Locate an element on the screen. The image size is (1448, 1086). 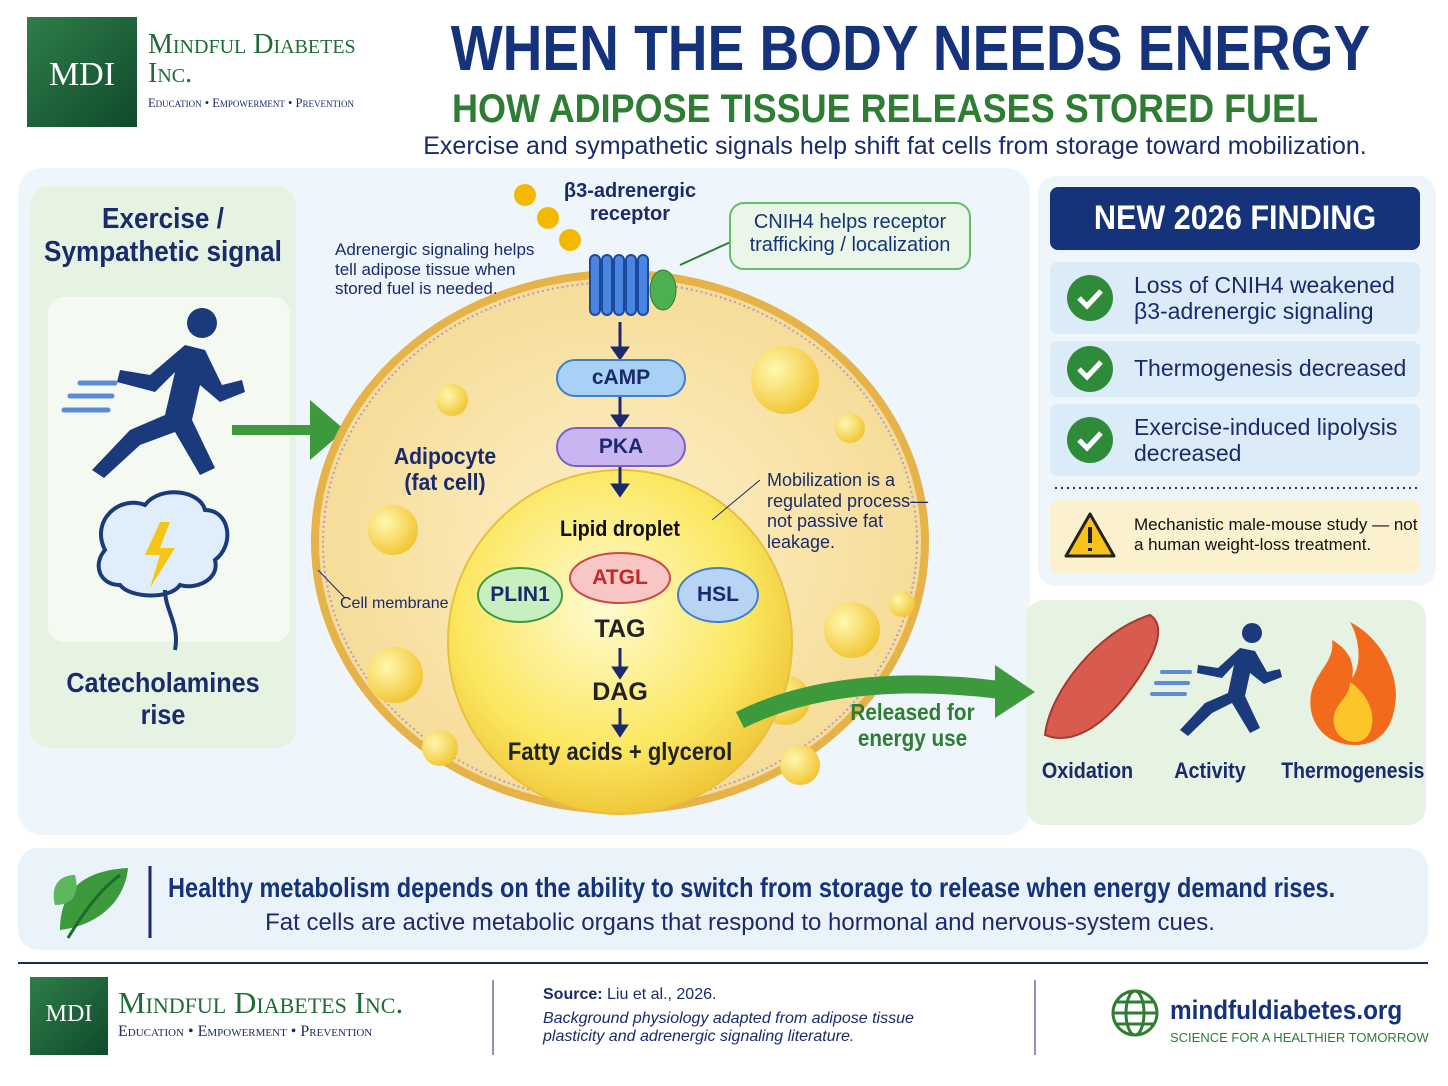
banner is located at coordinates (723, 899).